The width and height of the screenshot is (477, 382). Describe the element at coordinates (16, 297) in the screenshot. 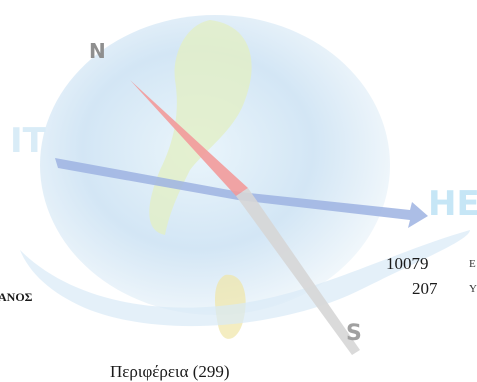

I see `section-label: ΑΝΟΣ` at that location.